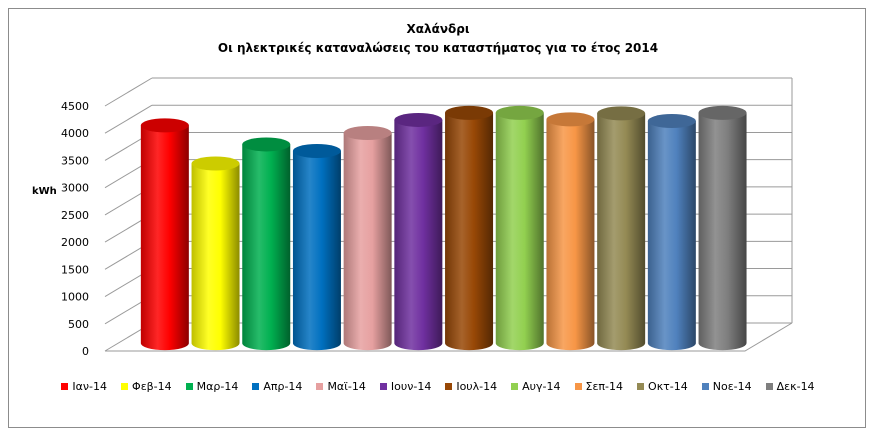  What do you see at coordinates (795, 386) in the screenshot?
I see `legend-label: Δεκ-14` at bounding box center [795, 386].